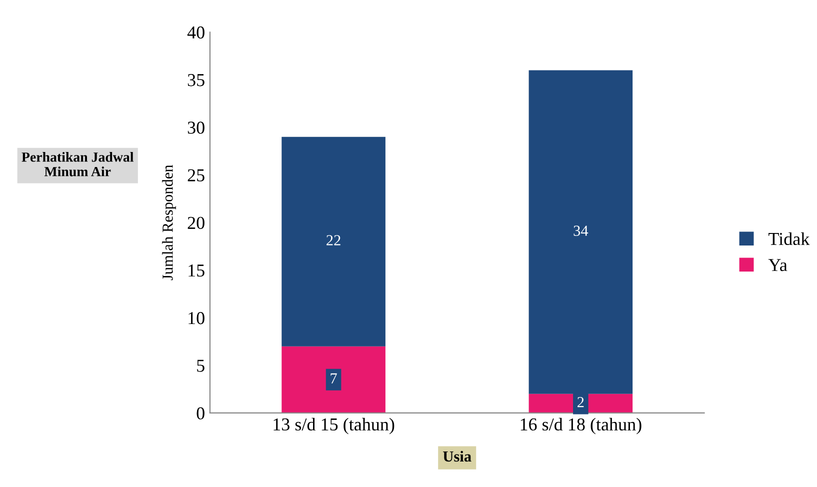 The width and height of the screenshot is (817, 487). I want to click on y-tick-label: 30, so click(196, 128).